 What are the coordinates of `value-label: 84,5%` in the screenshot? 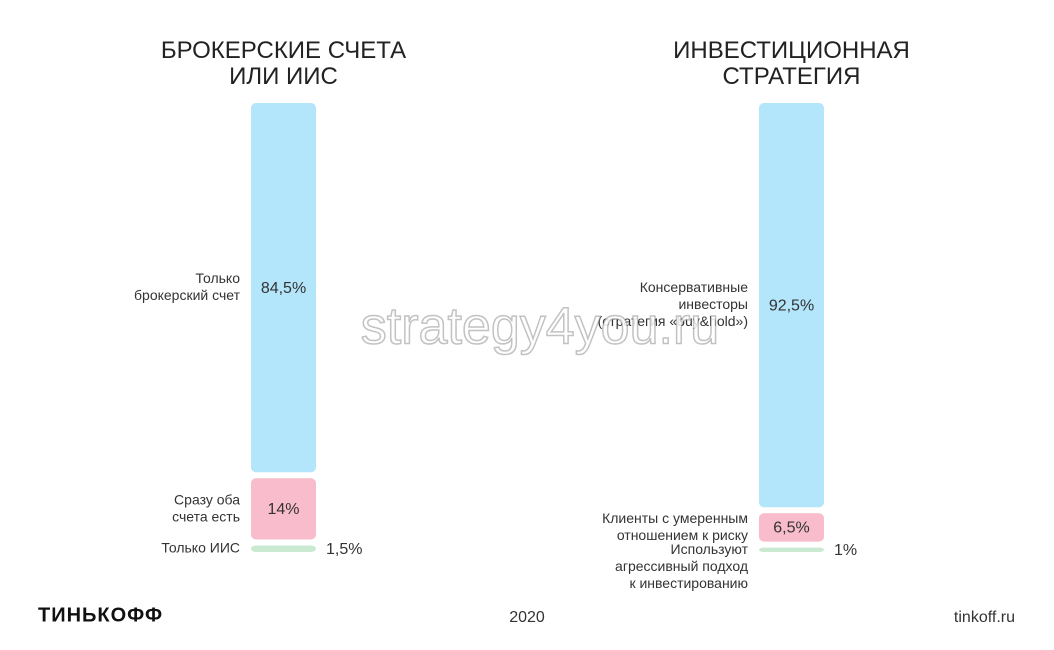 It's located at (283, 288).